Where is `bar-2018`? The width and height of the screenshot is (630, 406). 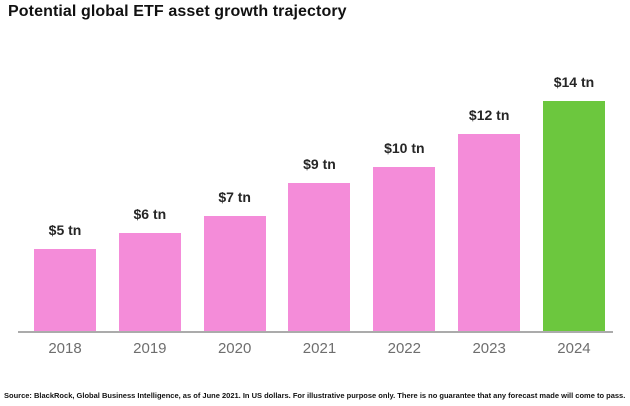 bar-2018 is located at coordinates (65, 290).